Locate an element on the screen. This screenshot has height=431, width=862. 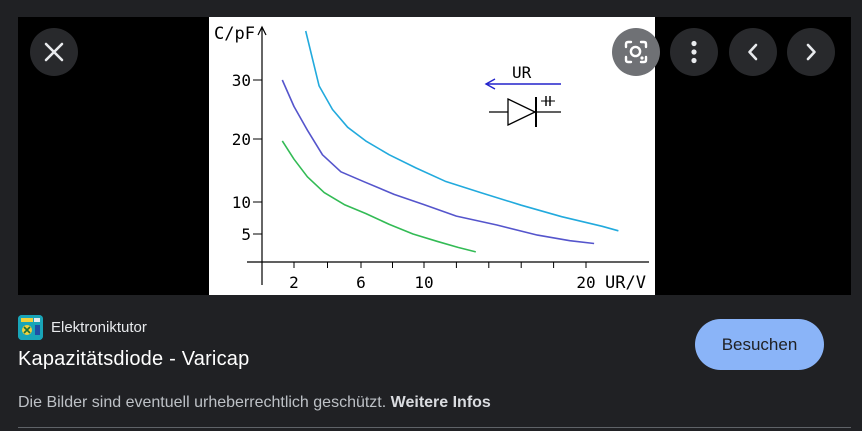
chevron-left-icon is located at coordinates (753, 52).